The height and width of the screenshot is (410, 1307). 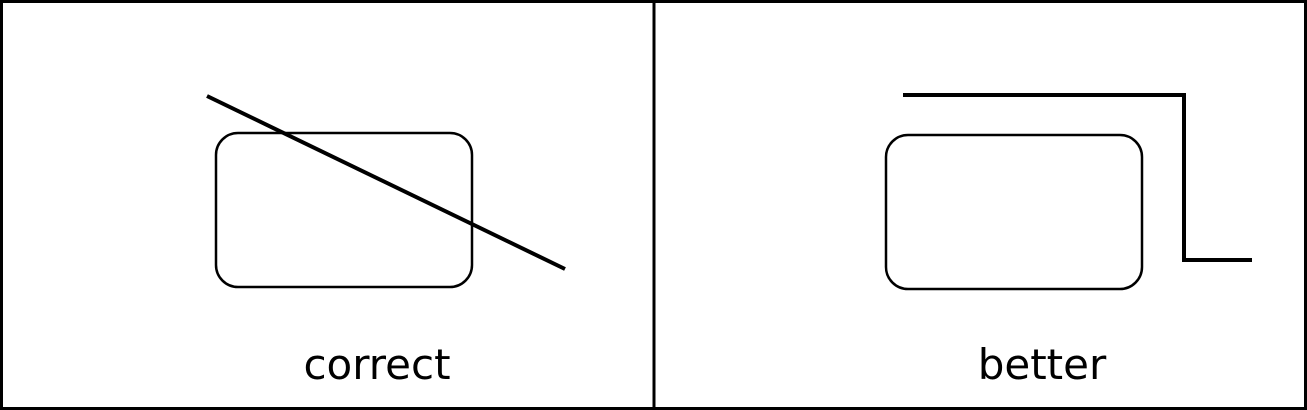 I want to click on left-panel-label: correct, so click(x=377, y=364).